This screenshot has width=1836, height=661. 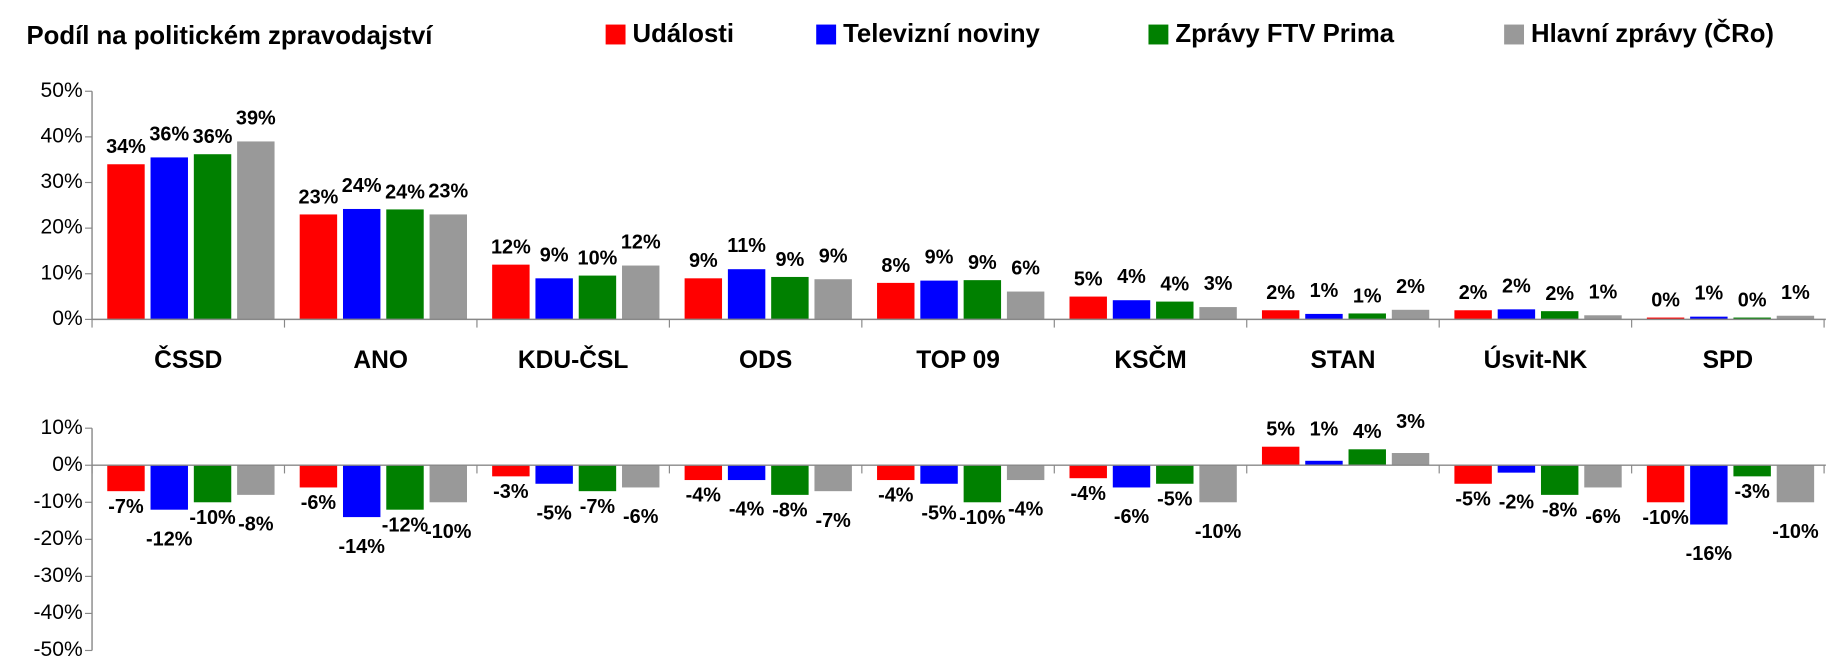 I want to click on x-tick-label: Úsvit-NK, so click(x=1536, y=360).